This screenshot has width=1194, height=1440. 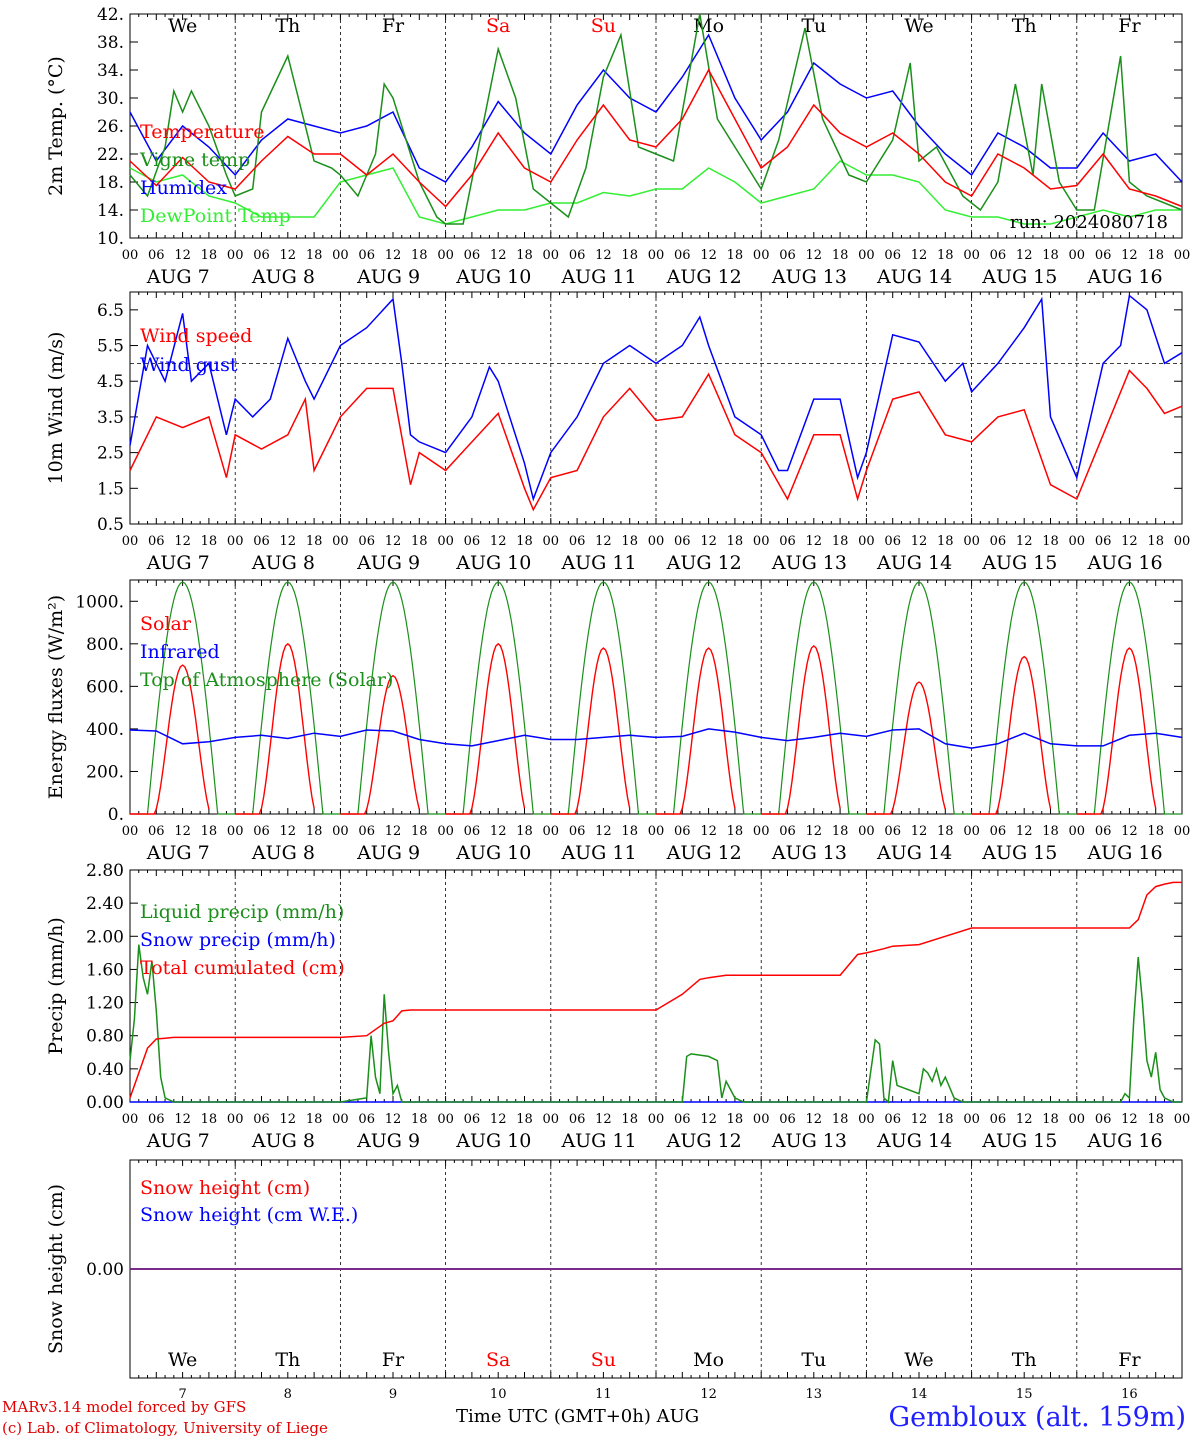 What do you see at coordinates (166, 624) in the screenshot?
I see `legend-entry-3: Solar` at bounding box center [166, 624].